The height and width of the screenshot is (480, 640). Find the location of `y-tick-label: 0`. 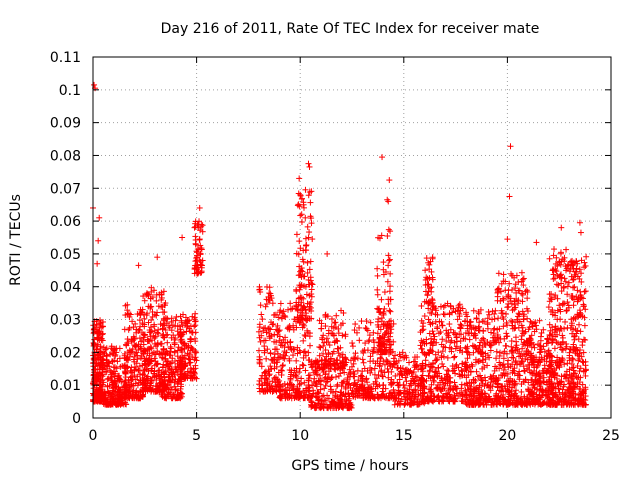

y-tick-label: 0 is located at coordinates (76, 419).